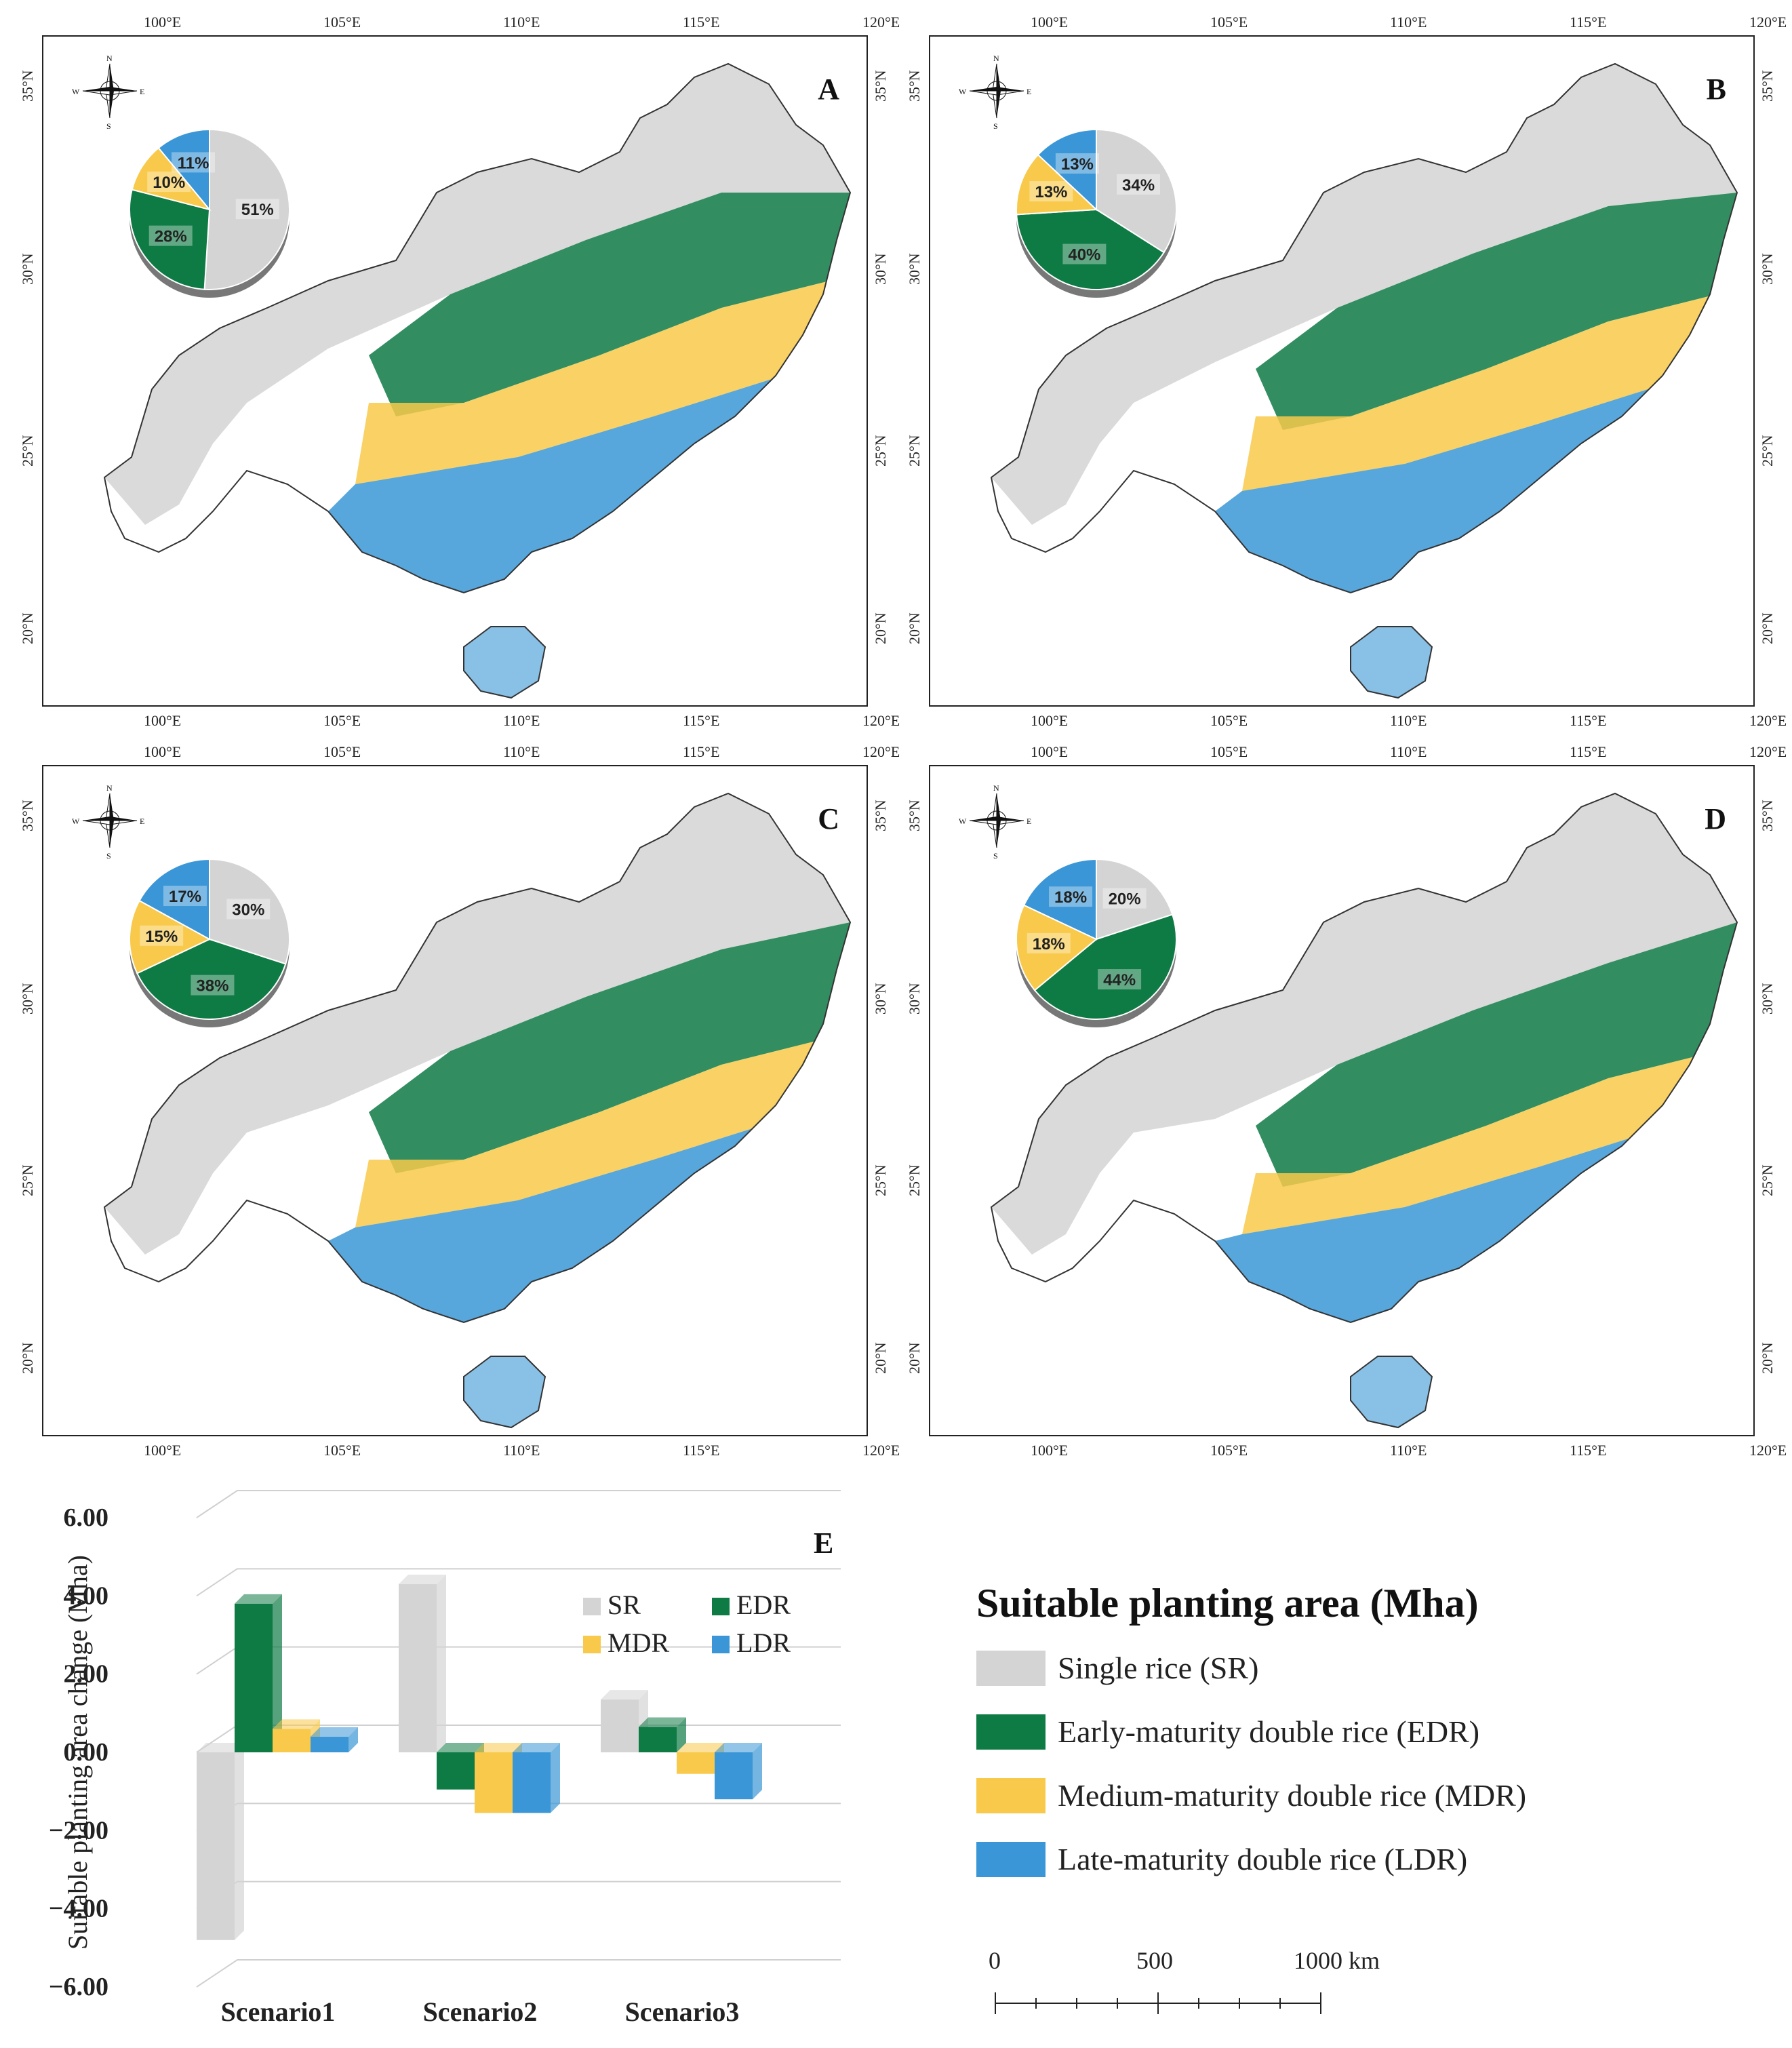  What do you see at coordinates (995, 1960) in the screenshot?
I see `scale-label-0: 0` at bounding box center [995, 1960].